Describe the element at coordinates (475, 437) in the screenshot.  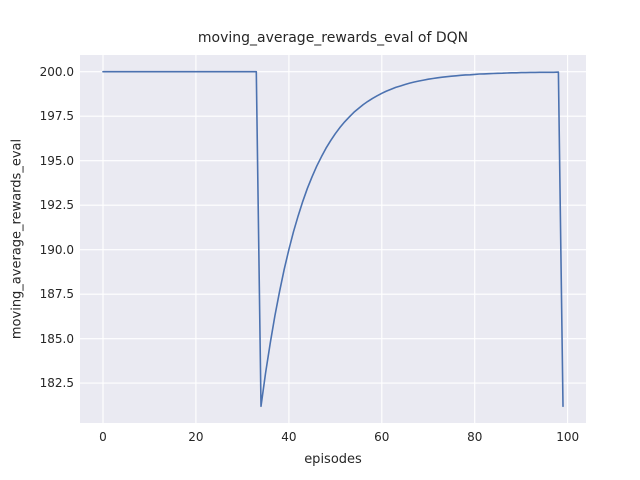
I see `x-tick-label: 80` at that location.